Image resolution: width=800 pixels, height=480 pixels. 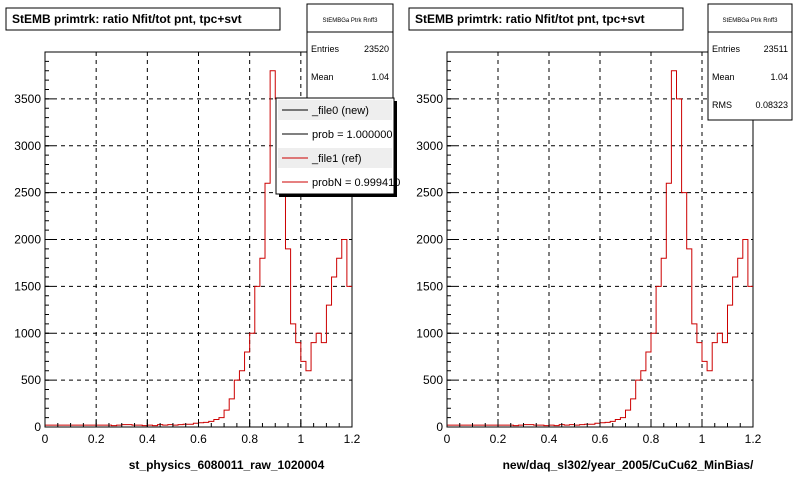 What do you see at coordinates (750, 62) in the screenshot?
I see `stats-box` at bounding box center [750, 62].